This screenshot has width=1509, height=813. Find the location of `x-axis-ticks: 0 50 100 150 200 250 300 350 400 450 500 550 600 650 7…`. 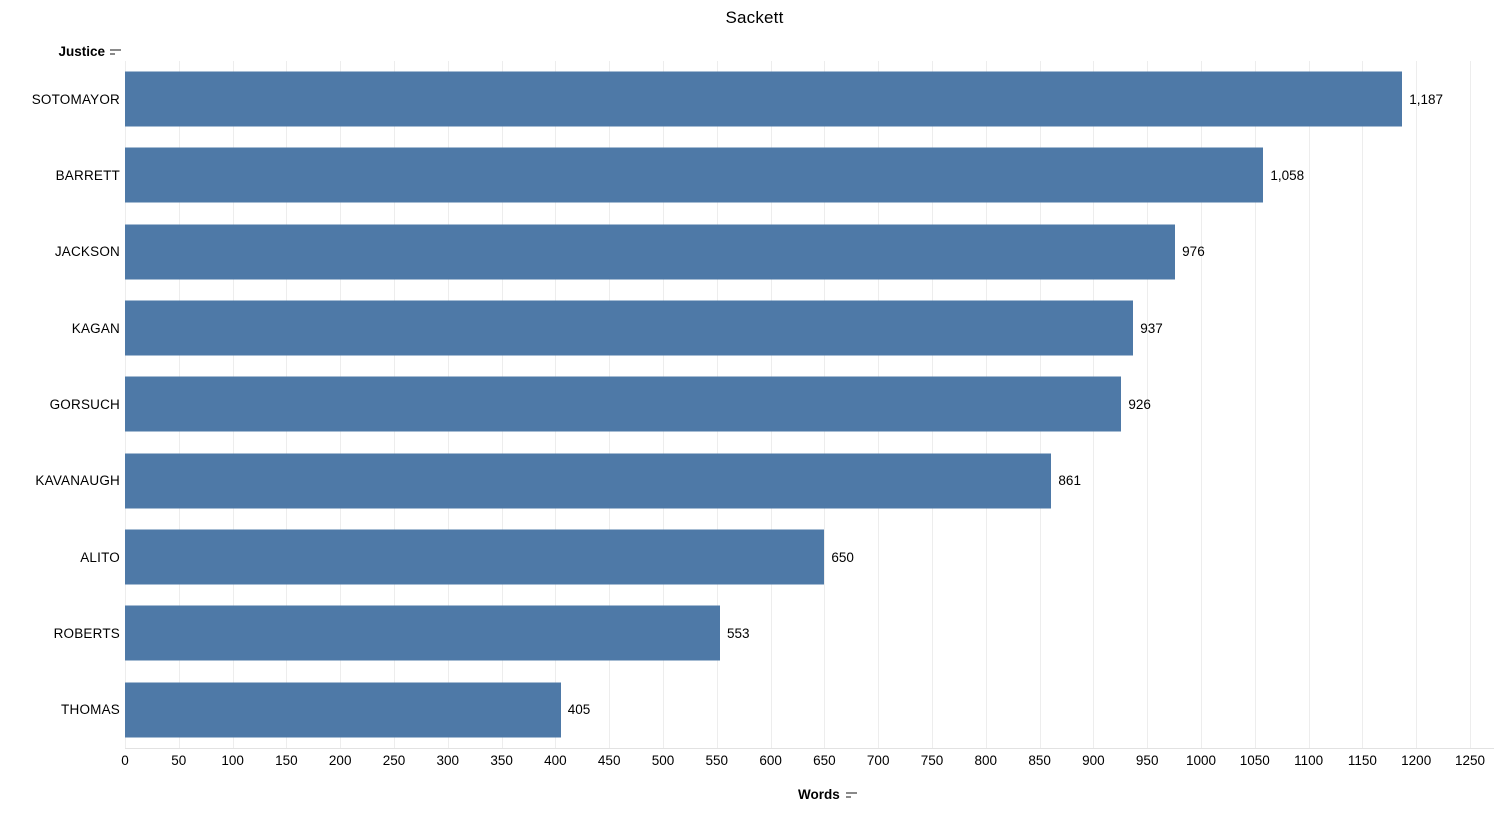

x-axis-ticks: 0 50 100 150 200 250 300 350 400 450 500 550 600 650 7… is located at coordinates (754, 762).